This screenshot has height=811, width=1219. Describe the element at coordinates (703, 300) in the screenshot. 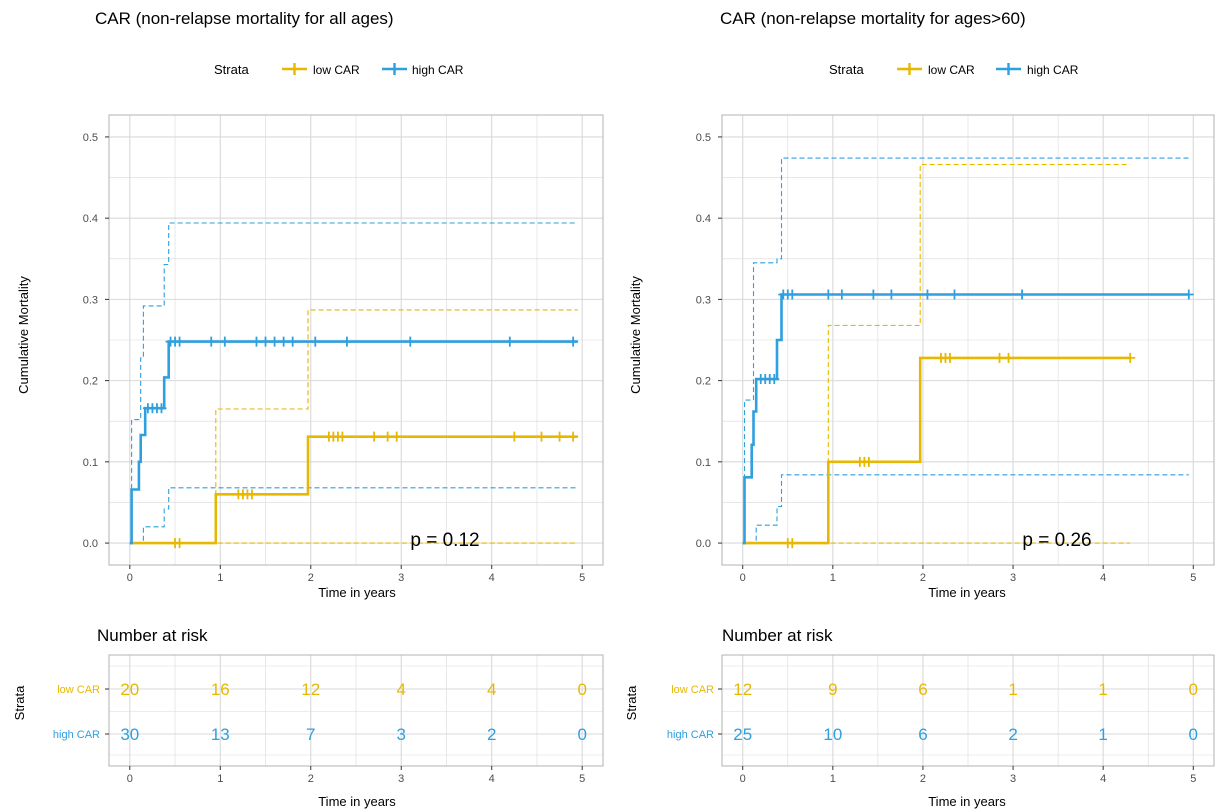

I see `panel-2-ytick-label: 0.3` at that location.